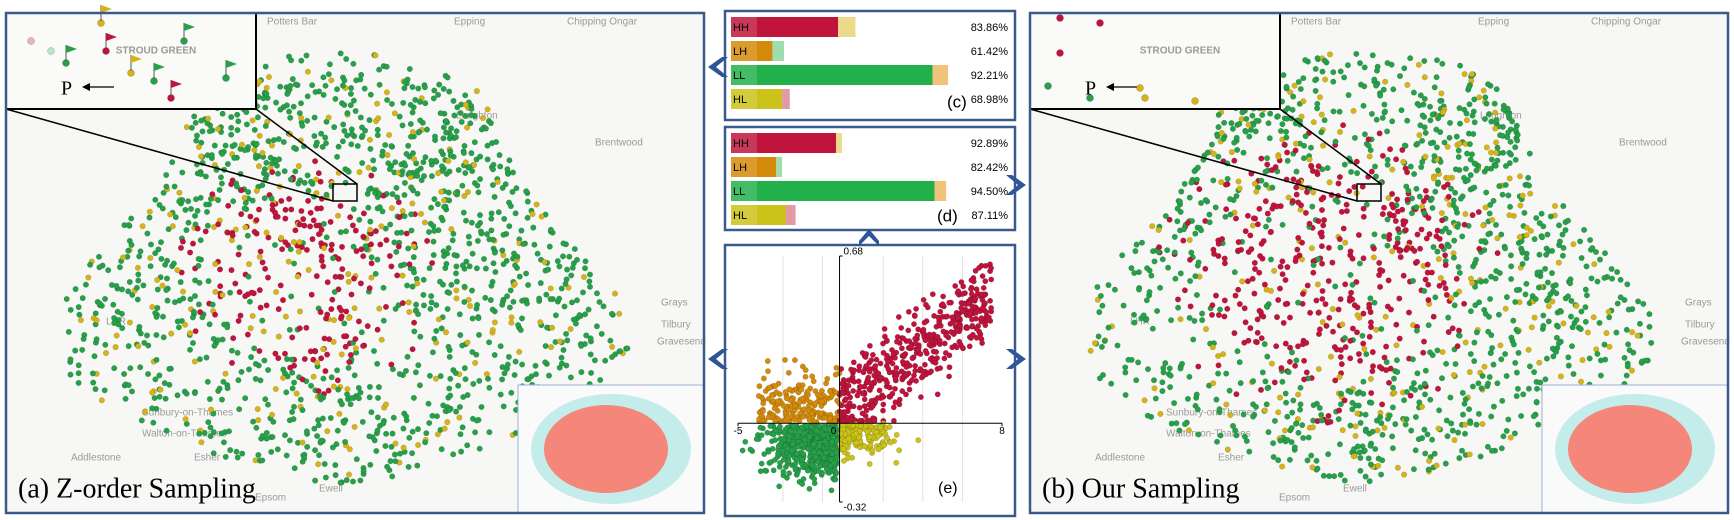  Describe the element at coordinates (1090, 98) in the screenshot. I see `inset-dot` at that location.